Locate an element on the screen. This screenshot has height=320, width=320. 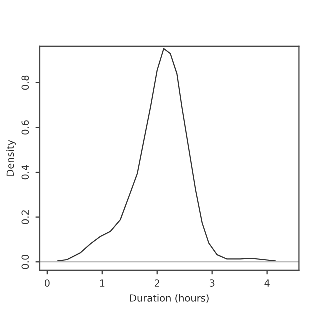
y-tick-label: 0.4 is located at coordinates (26, 172).